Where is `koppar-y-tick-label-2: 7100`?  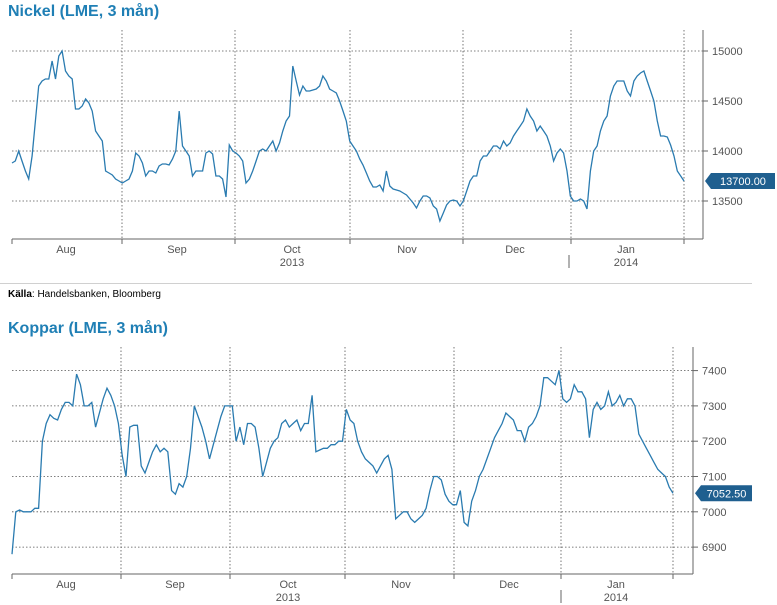 koppar-y-tick-label-2: 7100 is located at coordinates (714, 478).